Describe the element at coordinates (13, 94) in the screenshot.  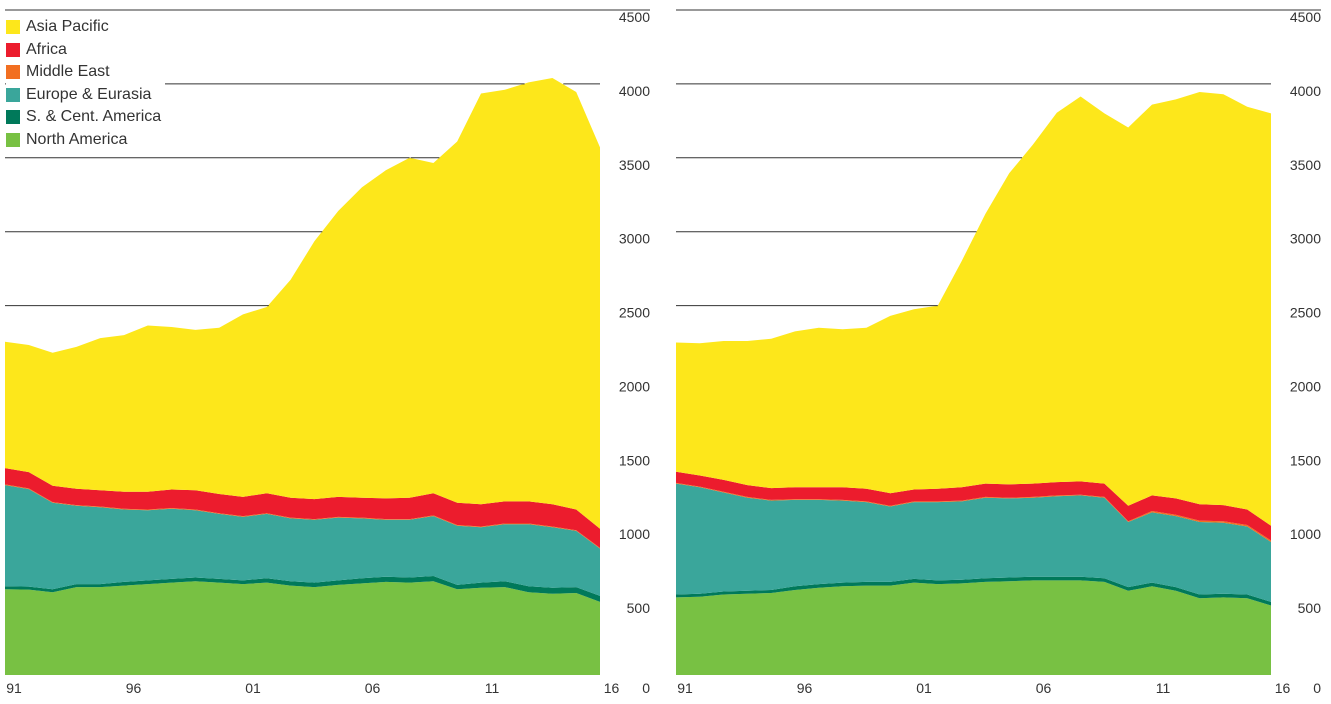
I see `legend-swatch-europe-eurasia` at that location.